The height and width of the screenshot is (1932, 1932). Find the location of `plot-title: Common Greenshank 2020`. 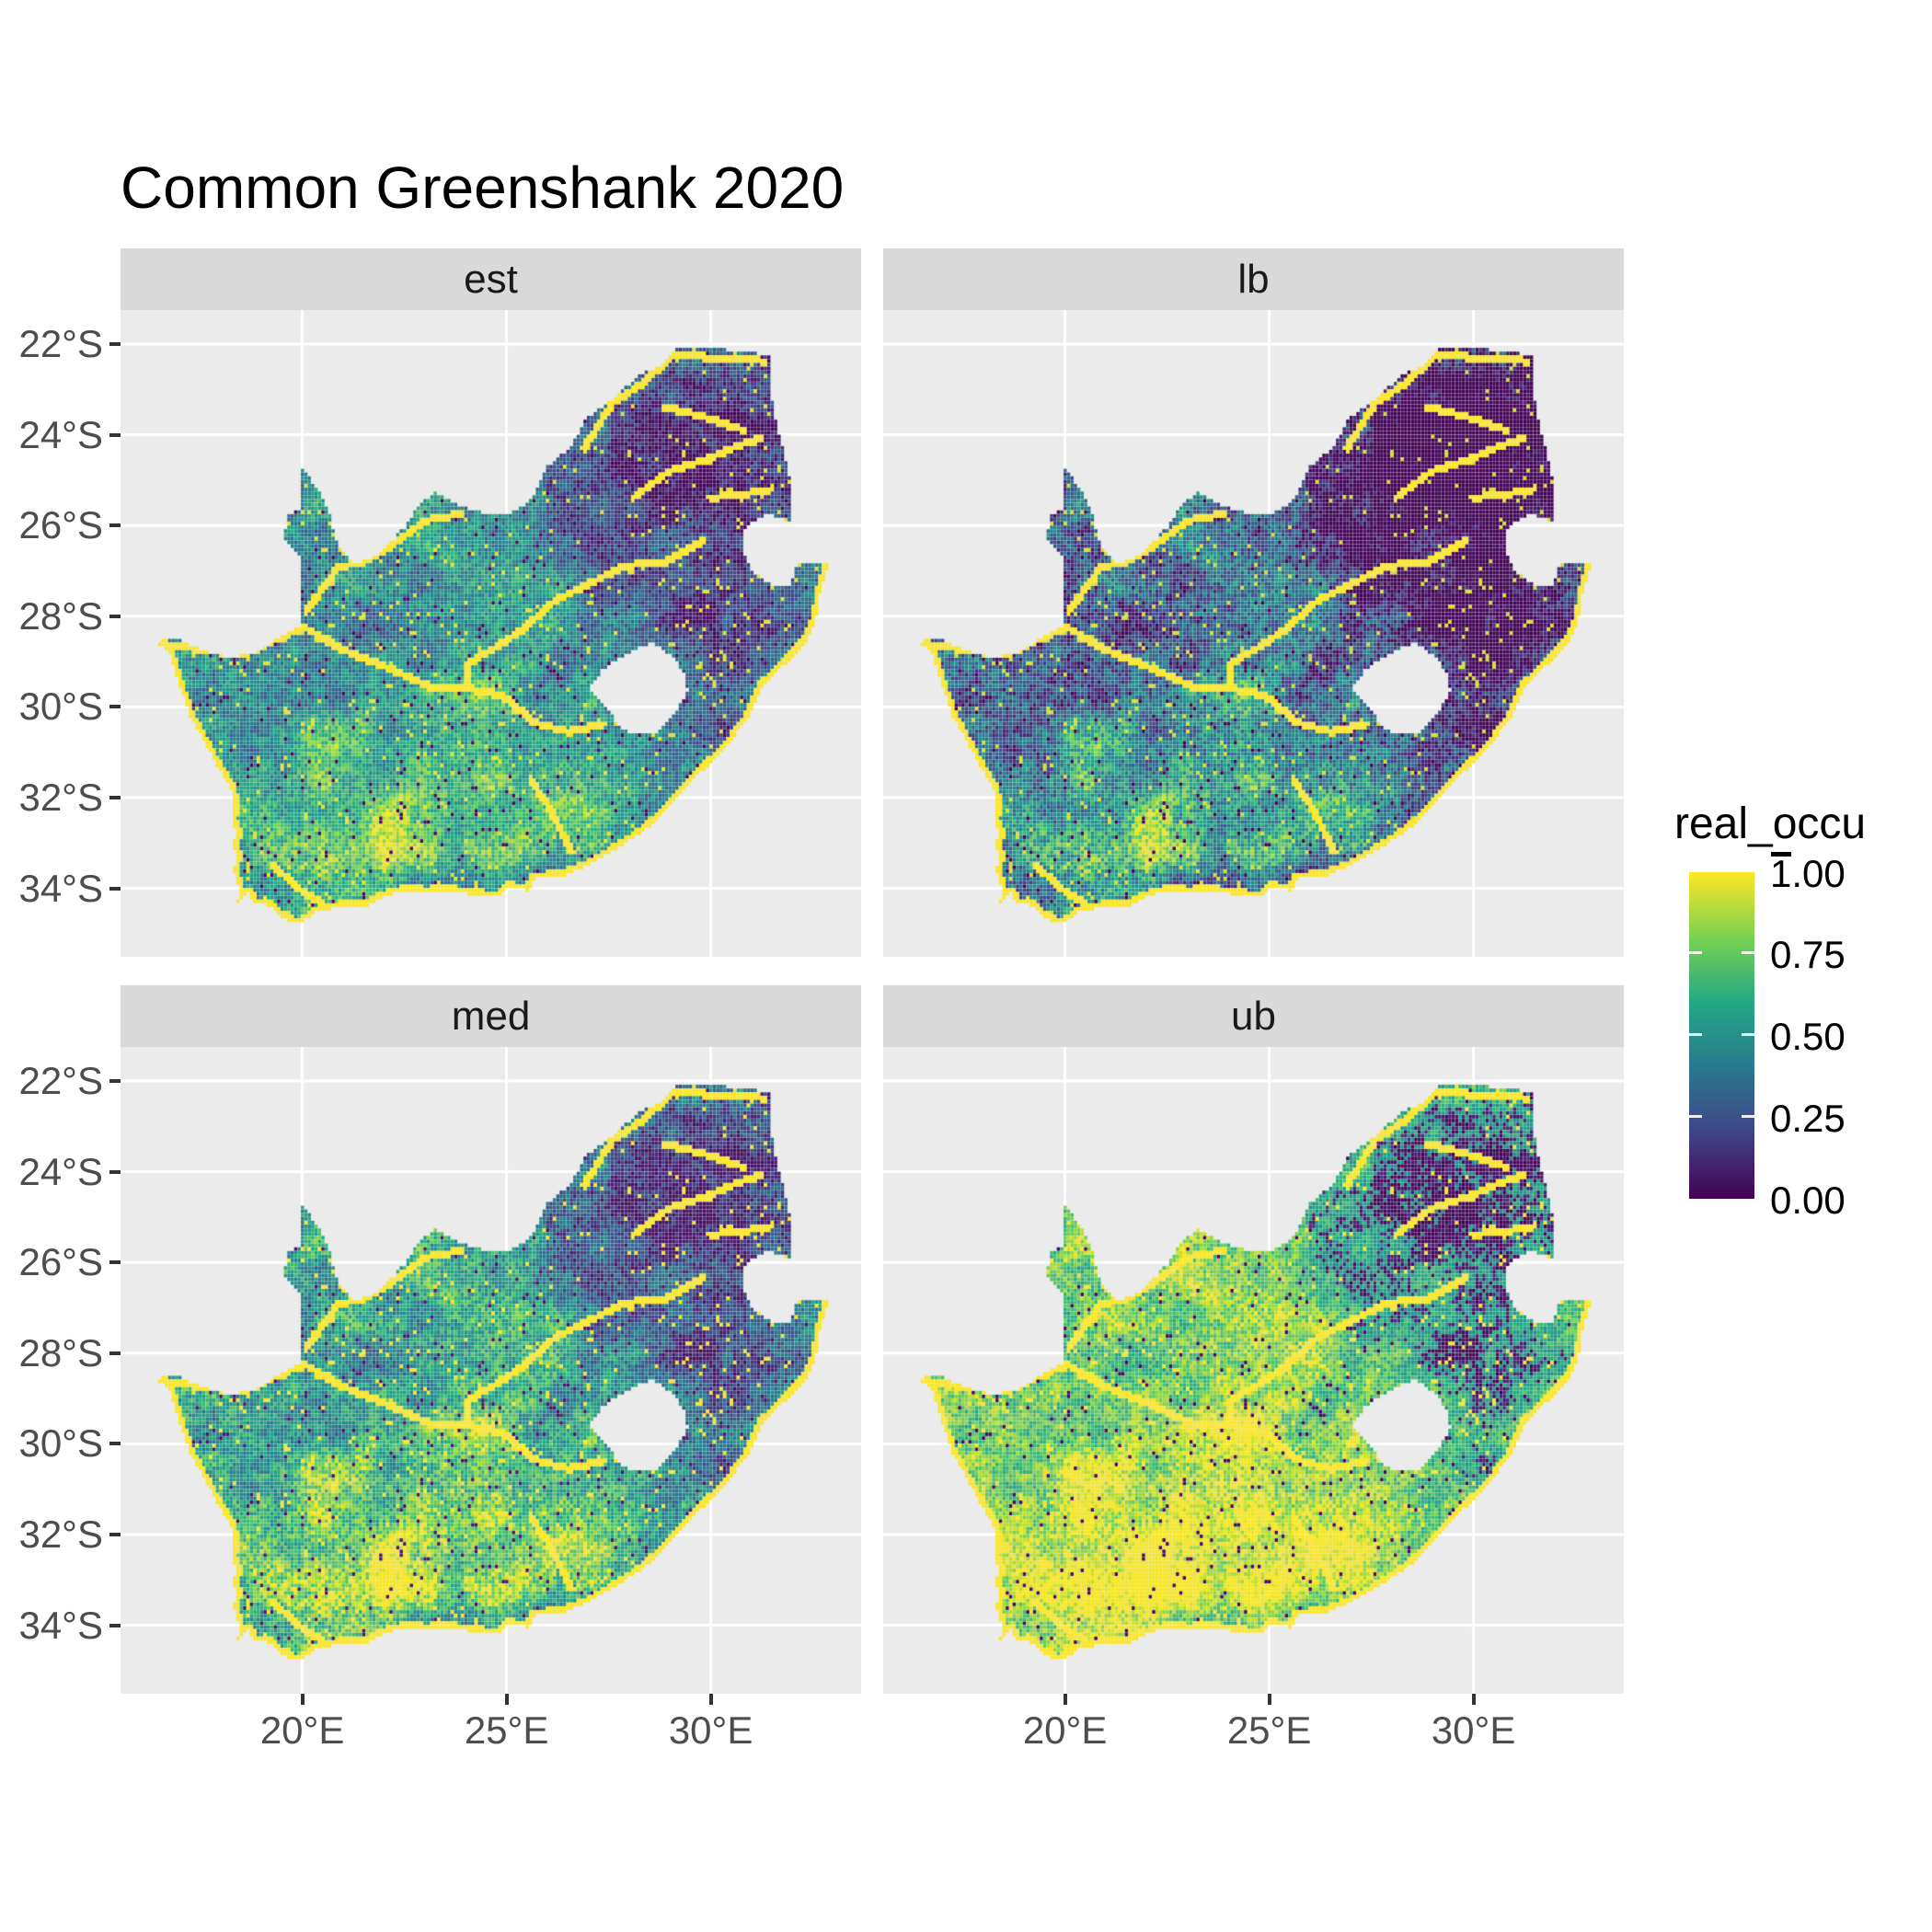

plot-title: Common Greenshank 2020 is located at coordinates (483, 188).